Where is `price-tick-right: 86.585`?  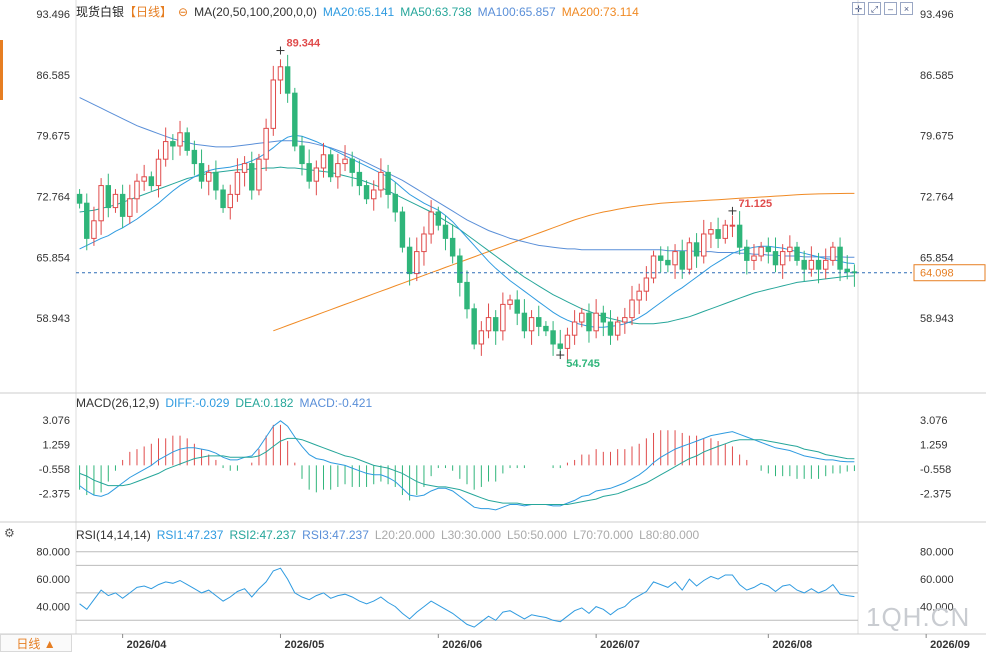 price-tick-right: 86.585 is located at coordinates (937, 76).